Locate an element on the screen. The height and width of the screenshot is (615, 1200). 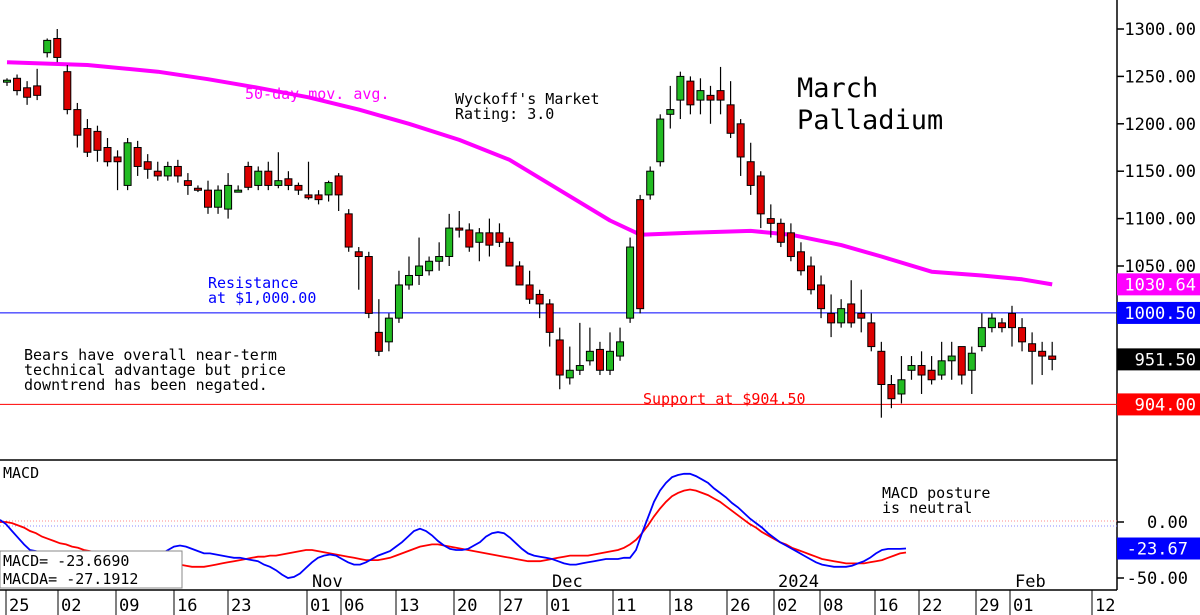
macd-badge: -23.67 is located at coordinates (1157, 550).